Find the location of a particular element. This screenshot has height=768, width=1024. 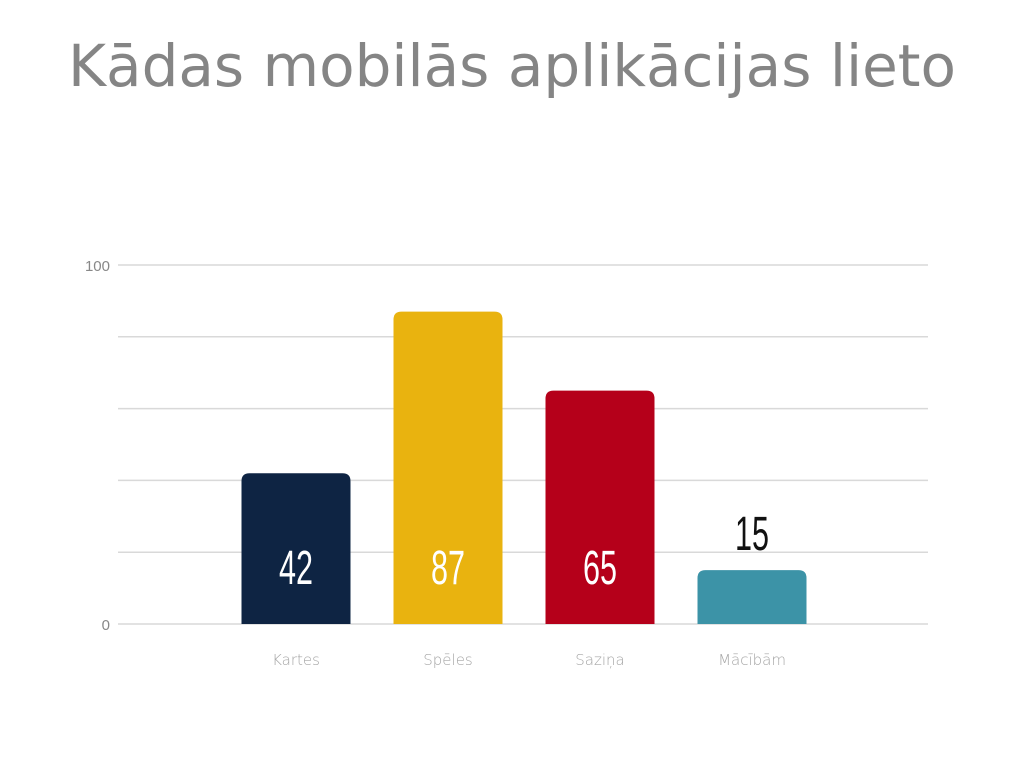

x-tick-label: Spēles is located at coordinates (447, 660).